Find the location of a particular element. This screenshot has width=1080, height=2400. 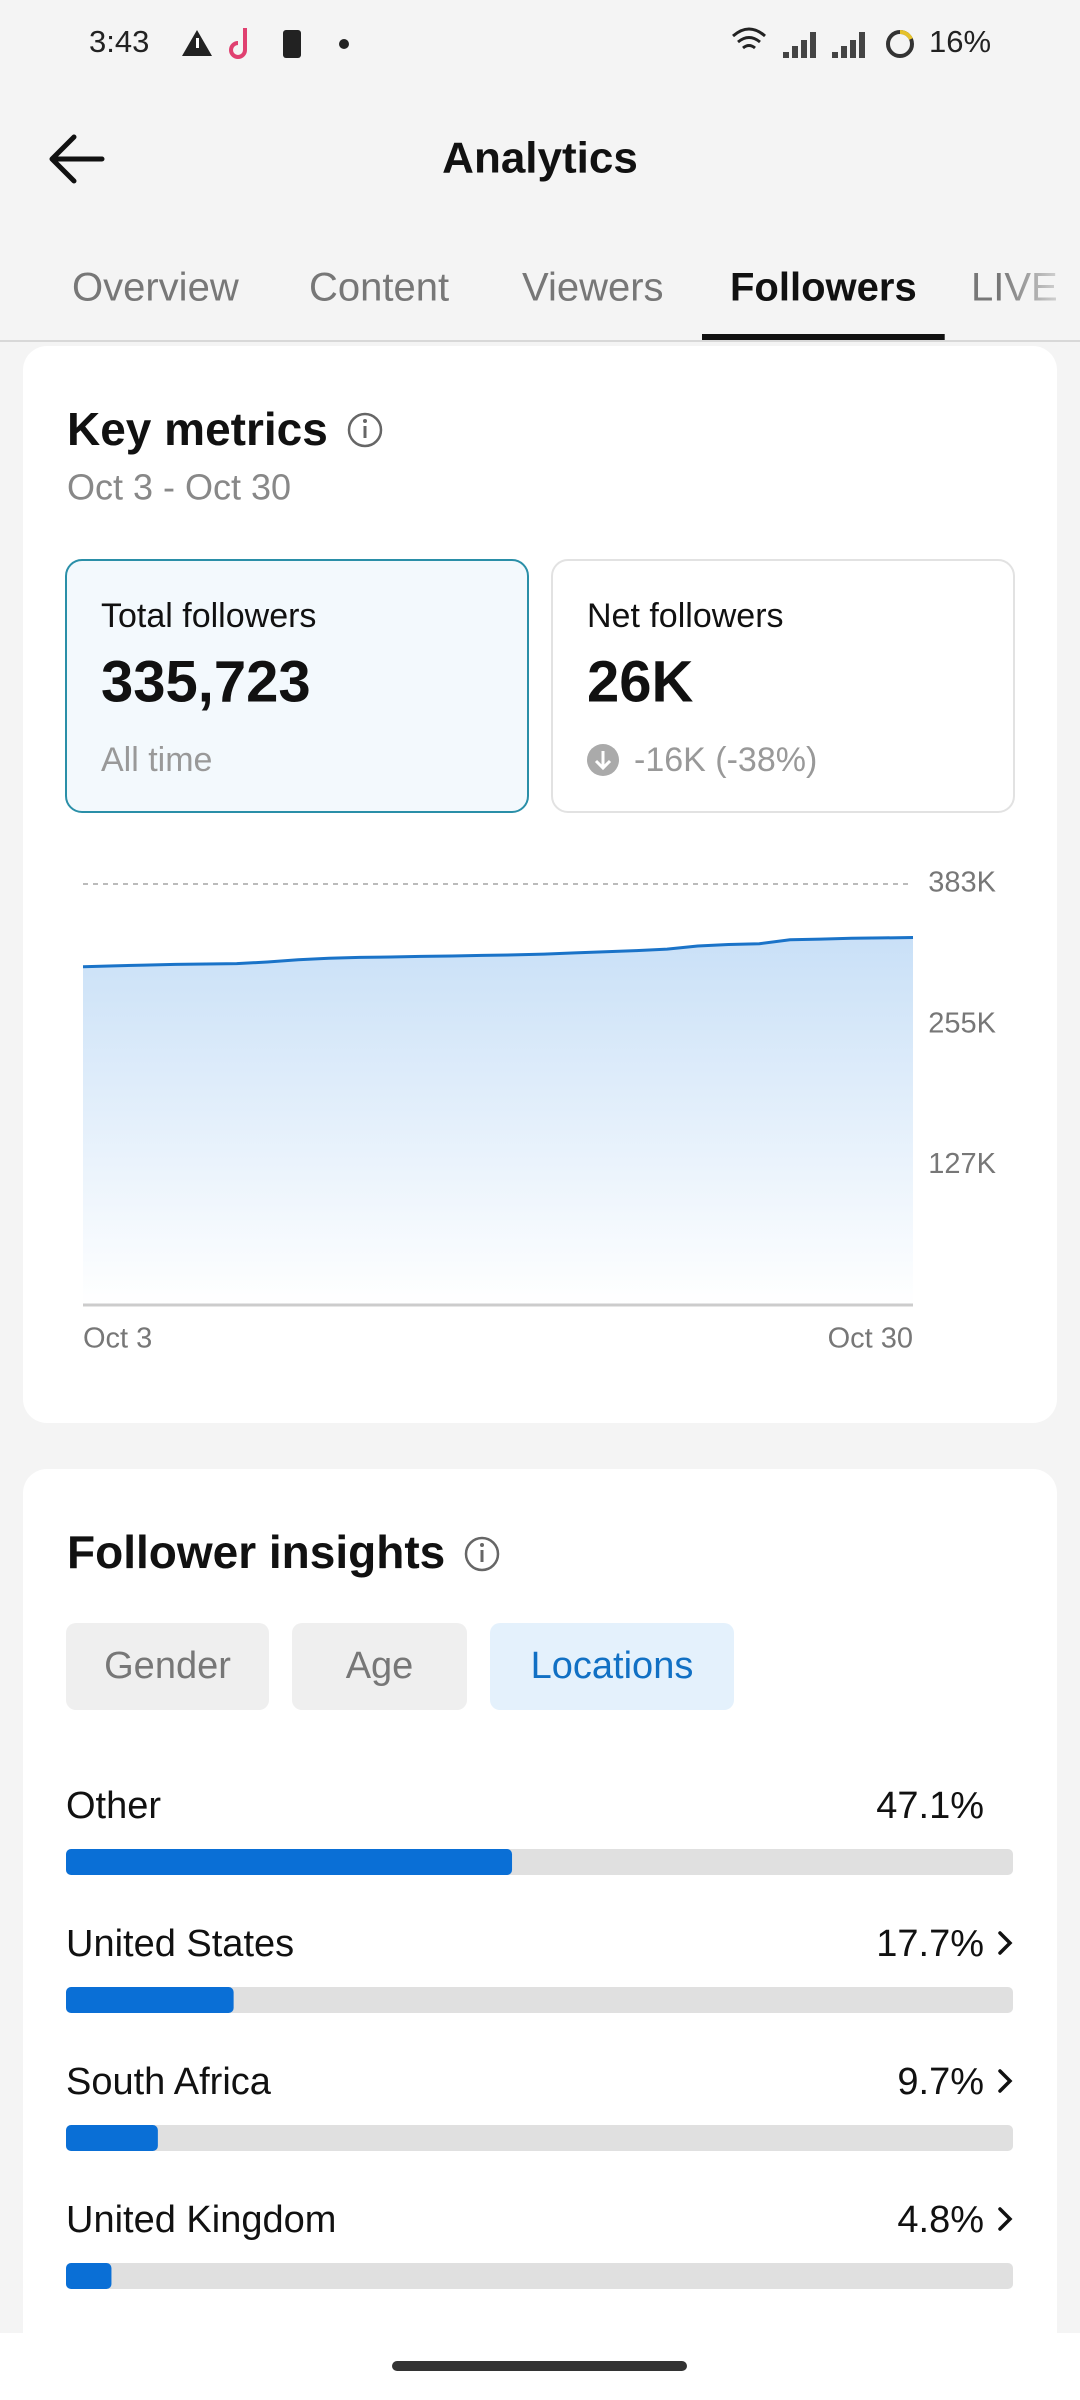

dot-icon is located at coordinates (344, 44).